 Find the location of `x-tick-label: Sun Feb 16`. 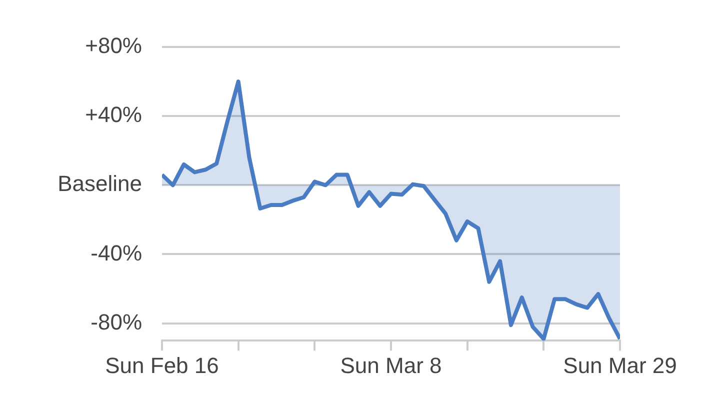

x-tick-label: Sun Feb 16 is located at coordinates (162, 365).